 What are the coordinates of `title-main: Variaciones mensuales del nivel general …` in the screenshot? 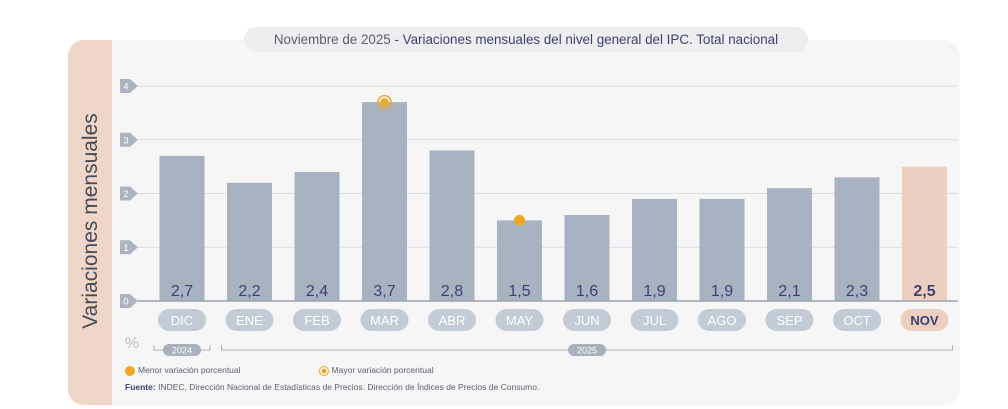 It's located at (590, 39).